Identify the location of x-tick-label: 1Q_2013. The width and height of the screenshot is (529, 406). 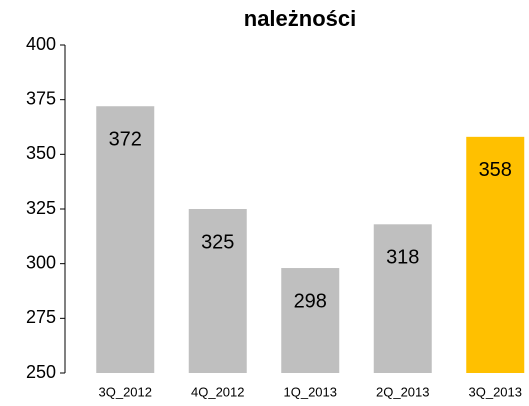
(311, 391).